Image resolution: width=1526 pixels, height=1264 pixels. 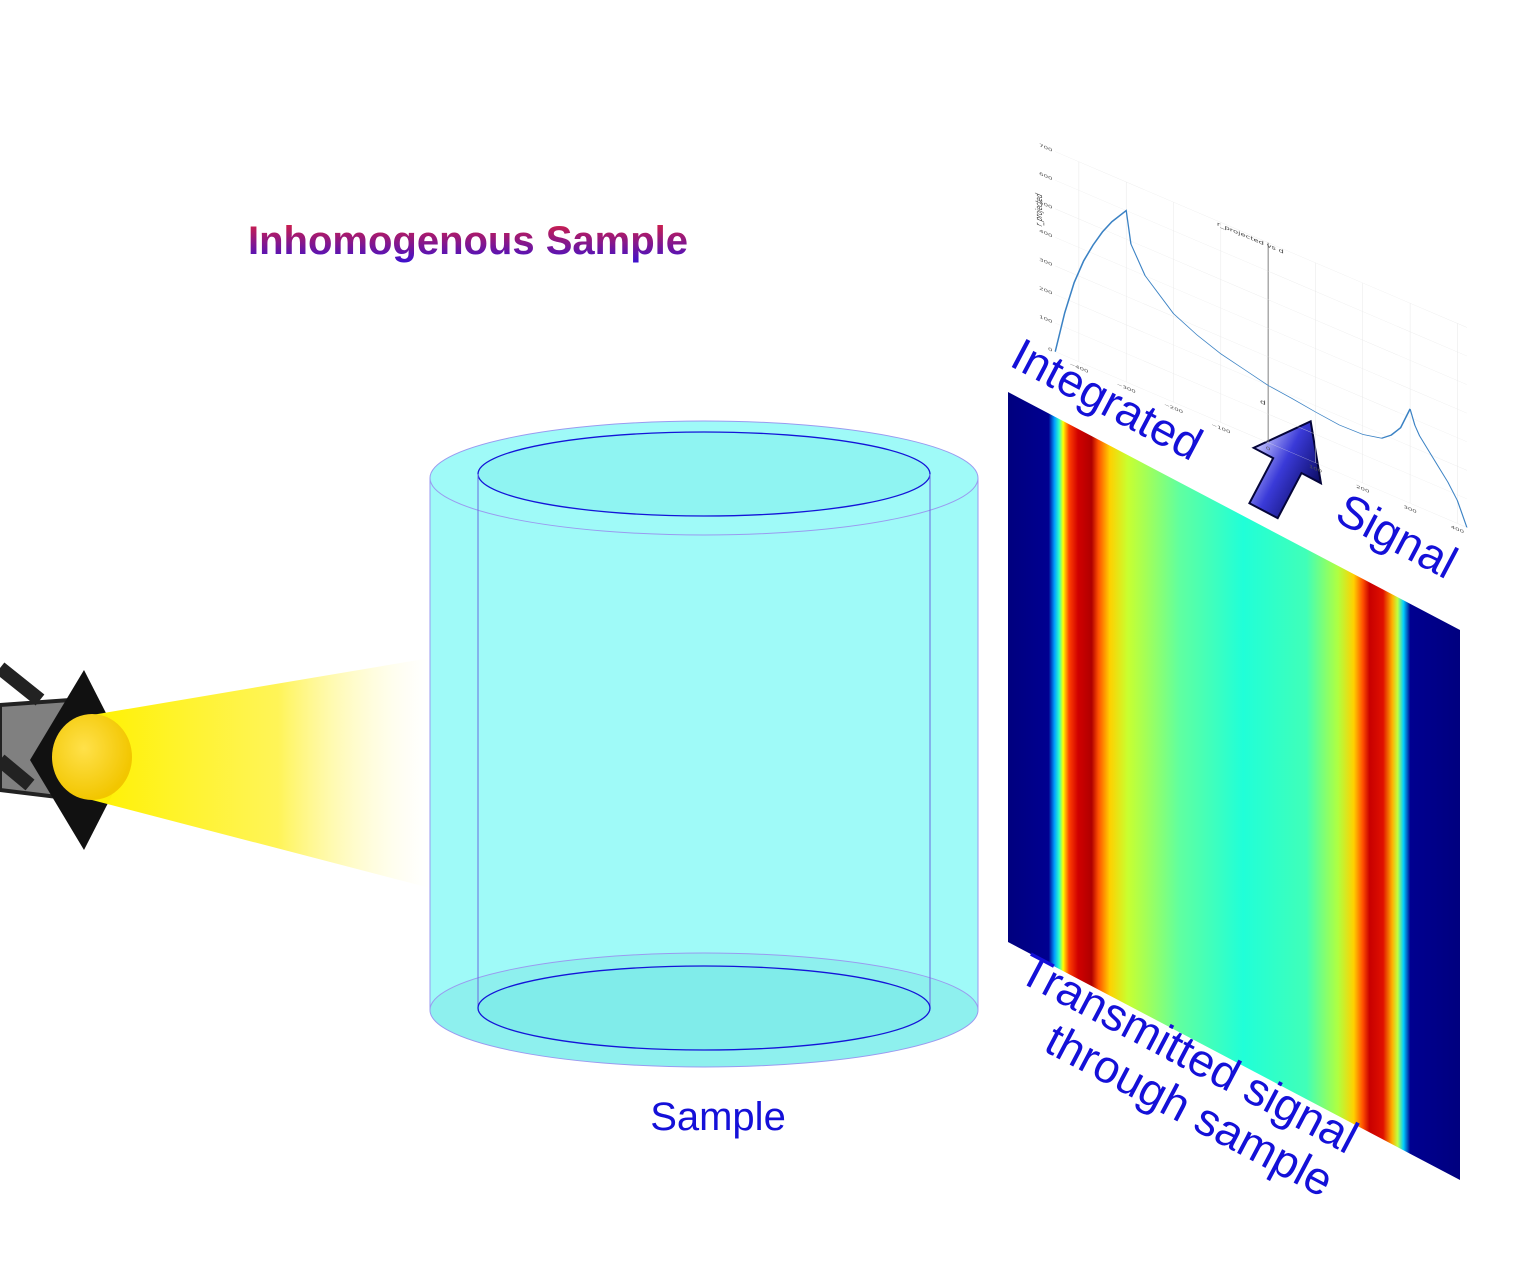 I want to click on chart-plot, so click(x=1261, y=368).